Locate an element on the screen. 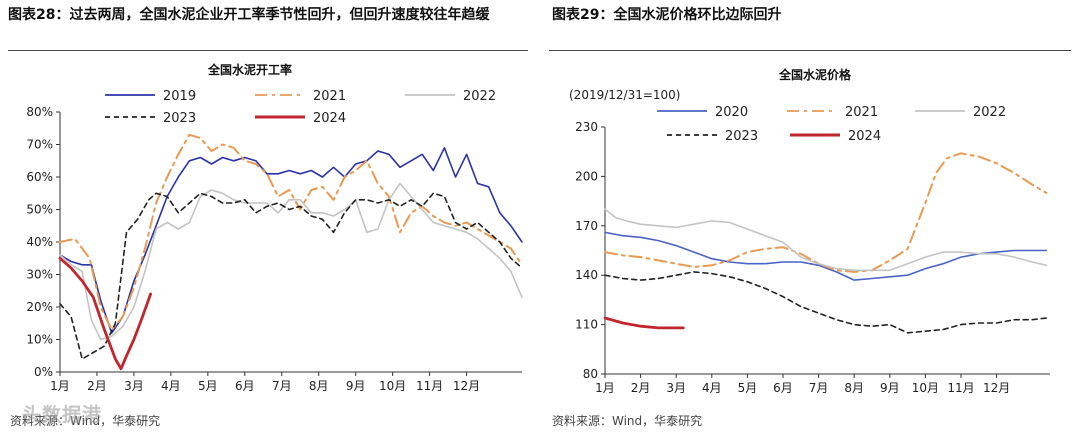 The height and width of the screenshot is (433, 1080). chart-subtitle: (2019/12/31=100) is located at coordinates (625, 95).